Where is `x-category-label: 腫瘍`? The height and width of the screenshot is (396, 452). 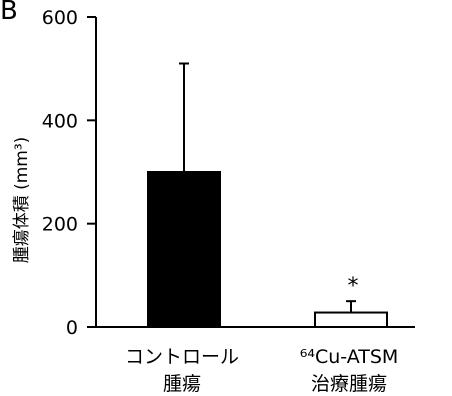
x-category-label: 腫瘍 is located at coordinates (182, 384).